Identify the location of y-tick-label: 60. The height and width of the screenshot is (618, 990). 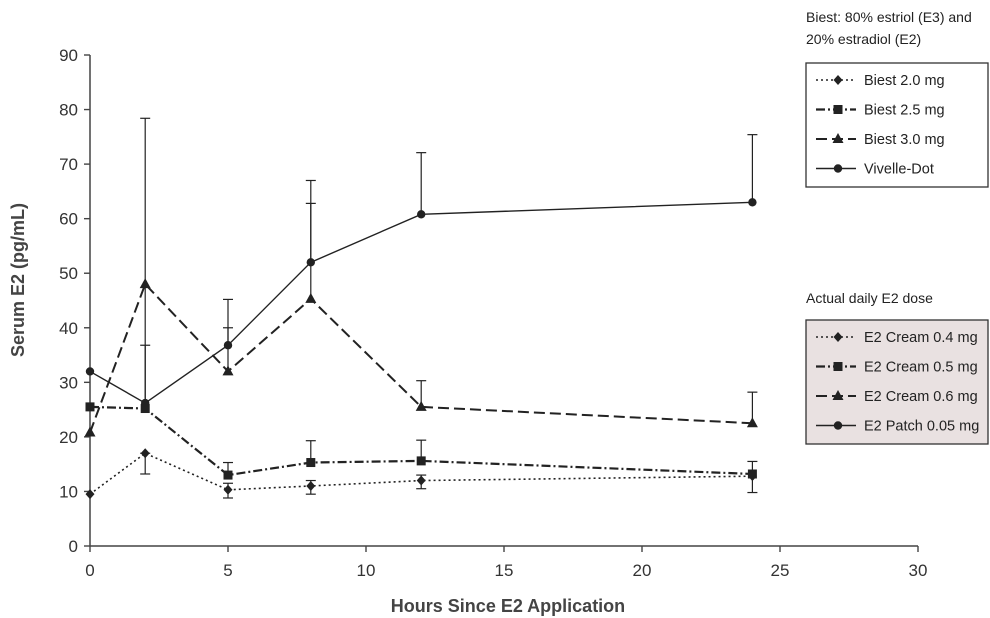
(68, 219).